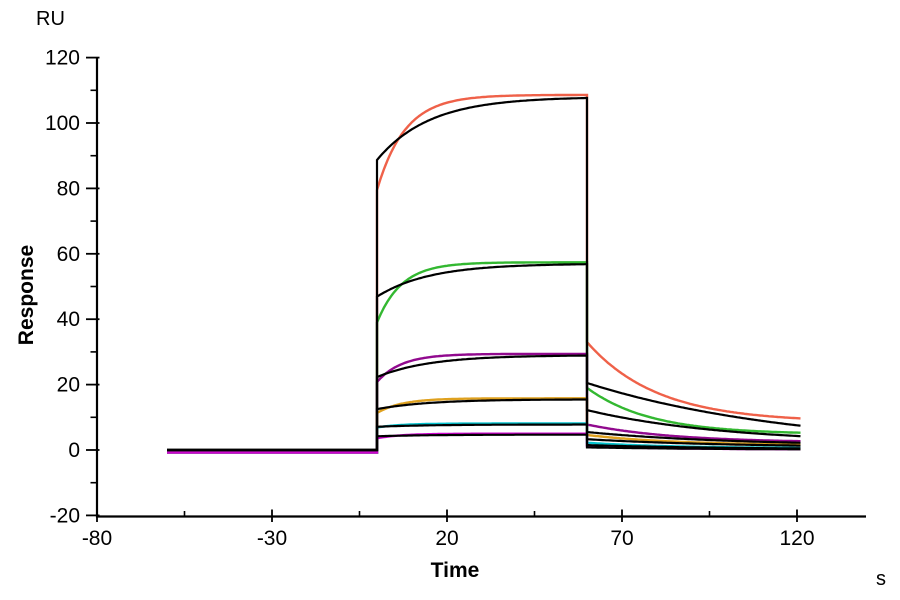 The width and height of the screenshot is (900, 600). I want to click on y-axis-unit-label: RU, so click(50, 19).